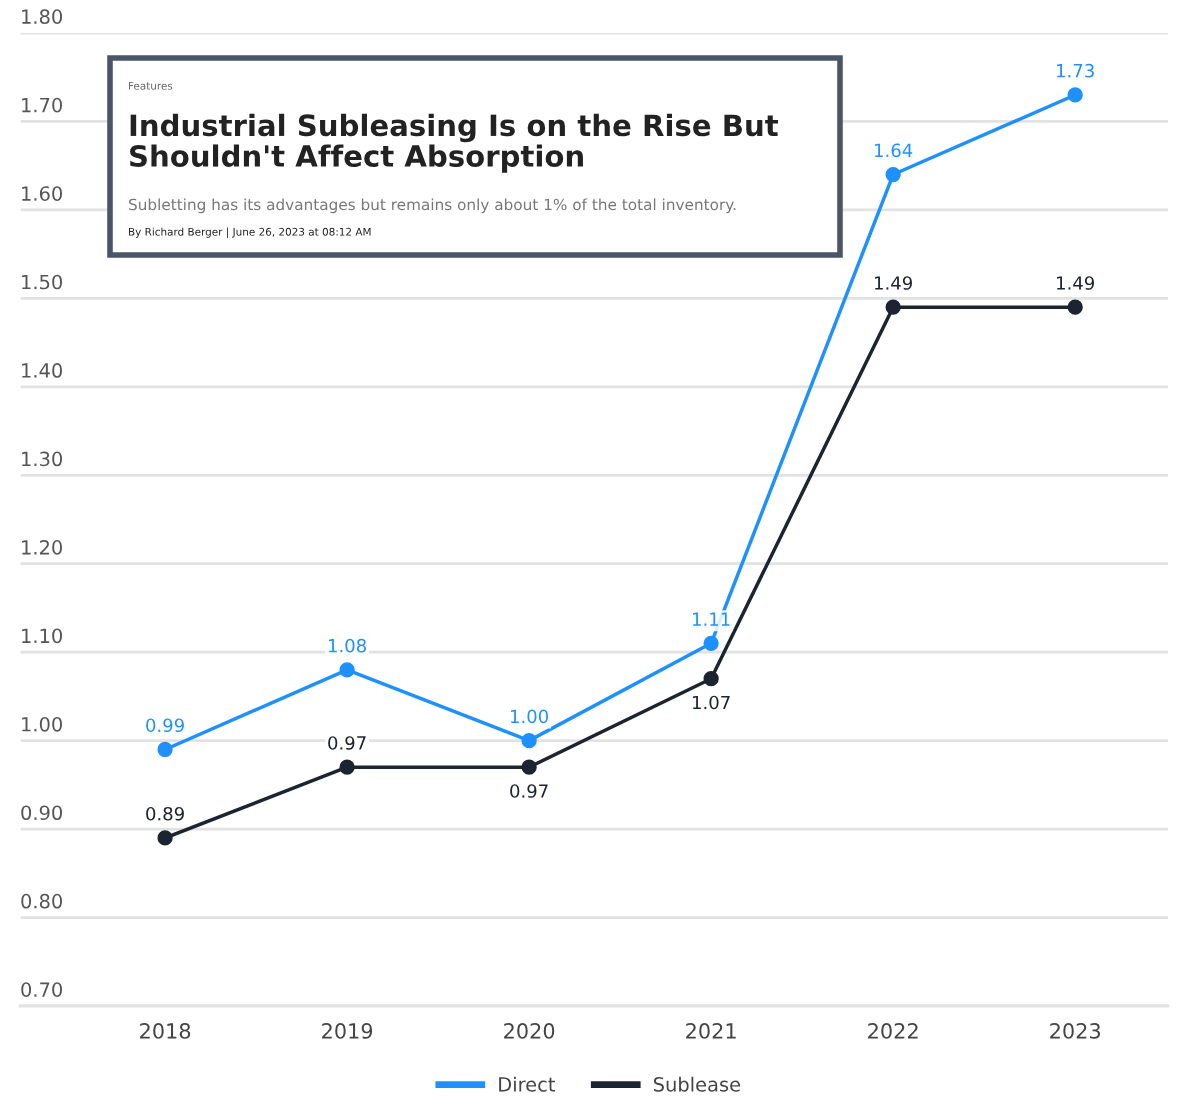  What do you see at coordinates (165, 813) in the screenshot?
I see `data-label: 0.89` at bounding box center [165, 813].